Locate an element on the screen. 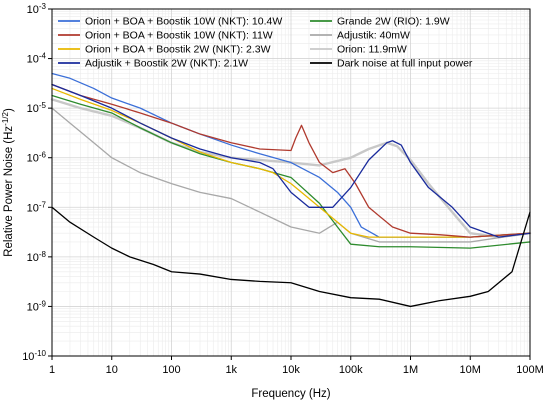  x-tick-label: 1k is located at coordinates (231, 370).